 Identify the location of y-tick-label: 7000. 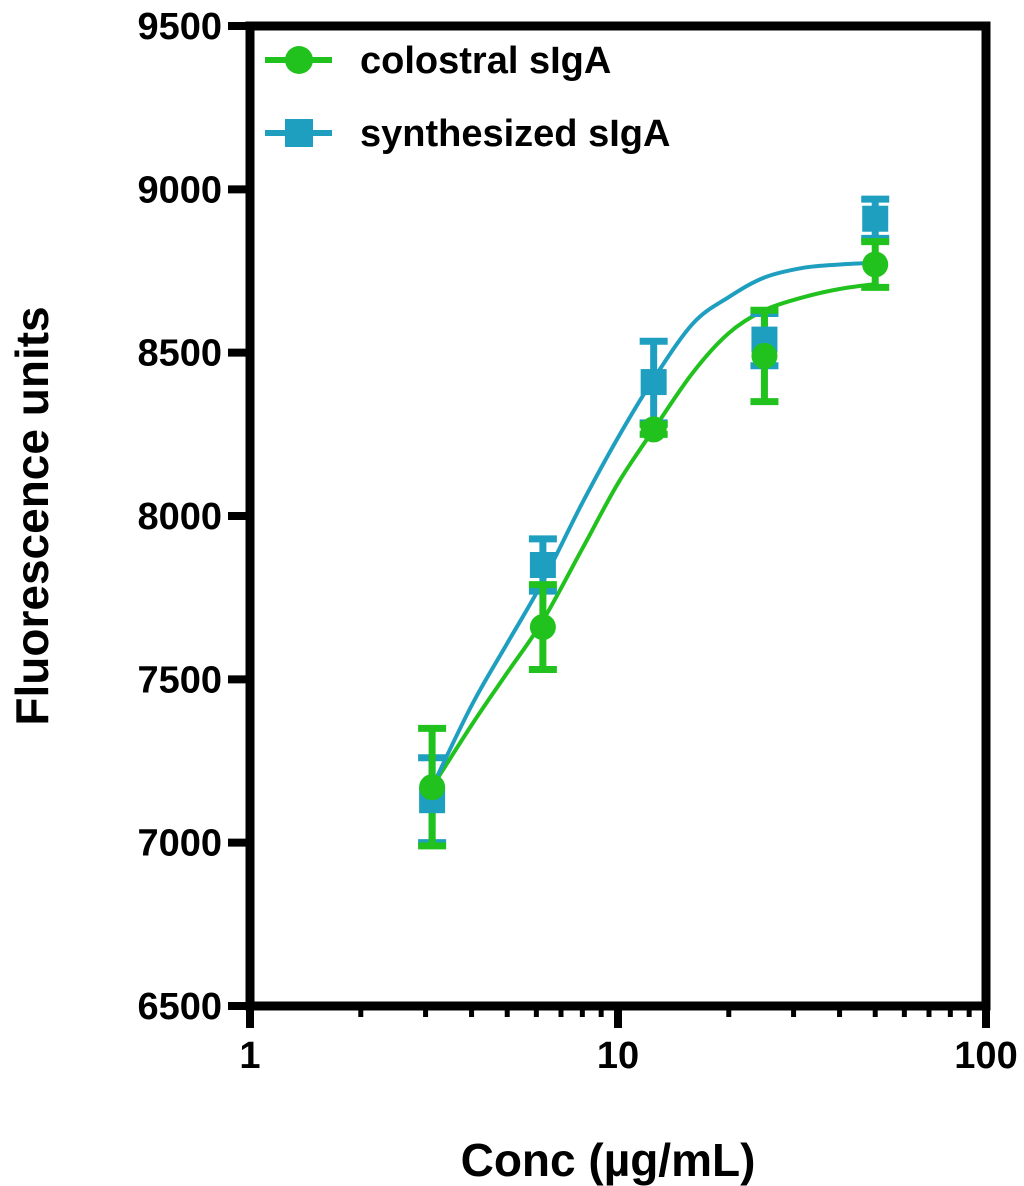
(179, 844).